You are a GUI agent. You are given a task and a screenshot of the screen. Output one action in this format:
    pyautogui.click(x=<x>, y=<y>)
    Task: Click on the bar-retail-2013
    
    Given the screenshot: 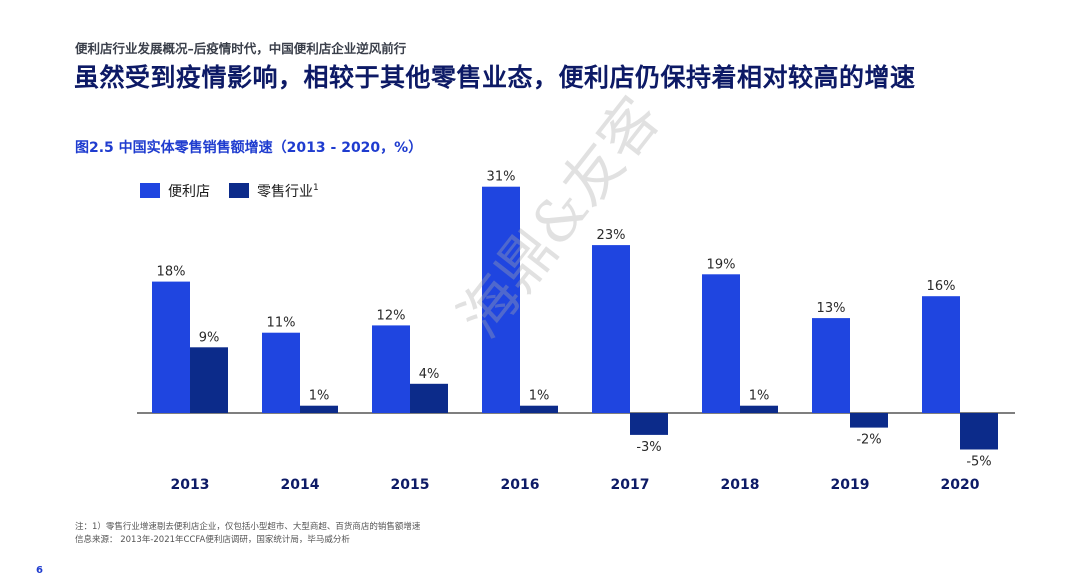 What is the action you would take?
    pyautogui.click(x=209, y=380)
    